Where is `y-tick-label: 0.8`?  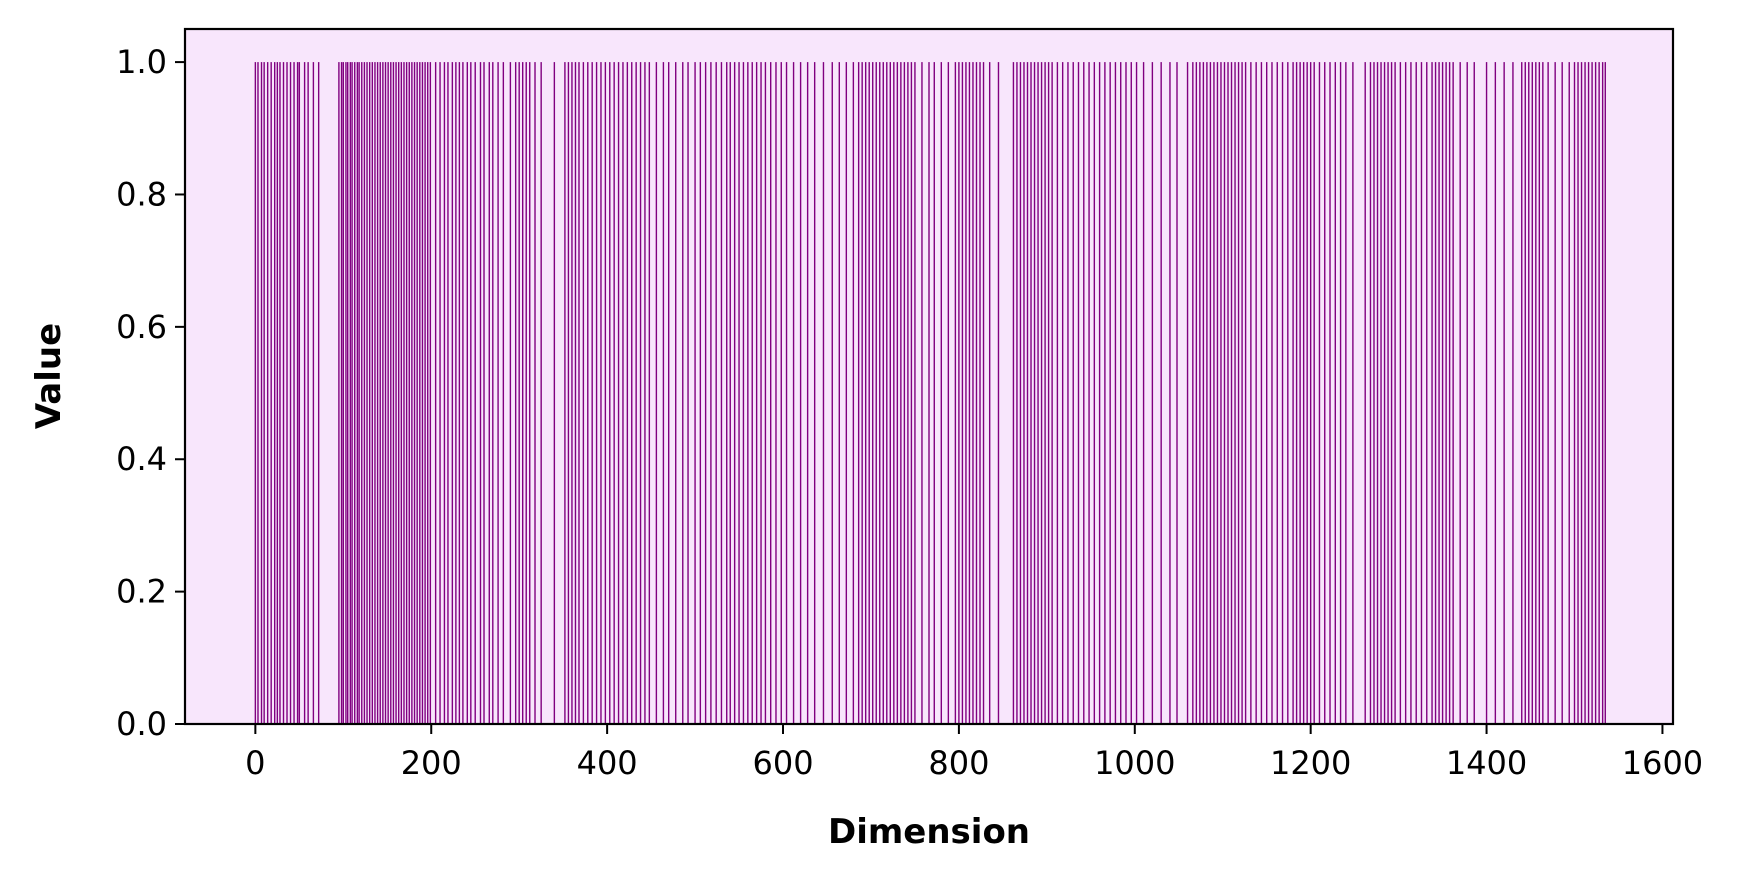
y-tick-label: 0.8 is located at coordinates (141, 194).